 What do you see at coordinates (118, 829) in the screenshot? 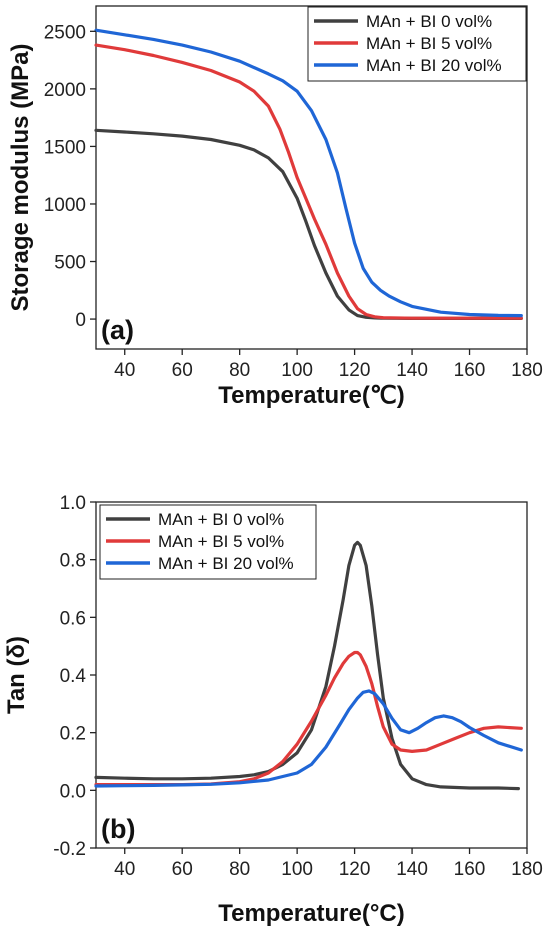
I see `panel-label: (b)` at bounding box center [118, 829].